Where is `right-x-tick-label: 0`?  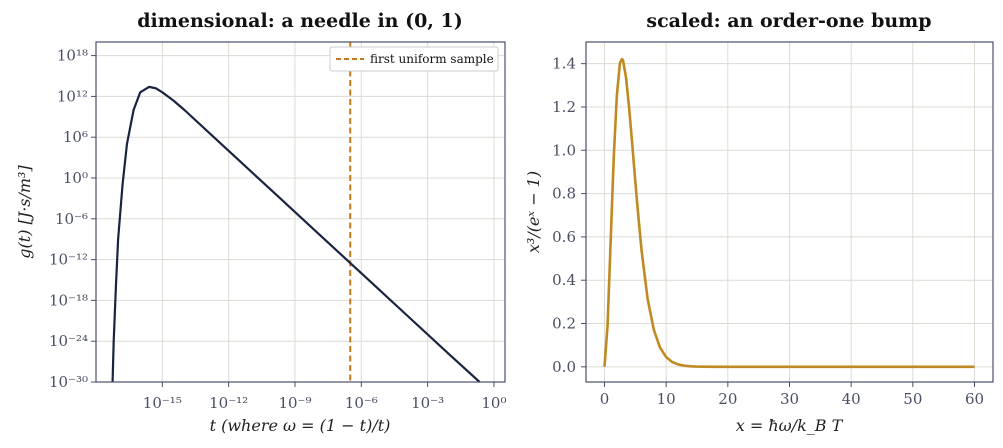
right-x-tick-label: 0 is located at coordinates (605, 399).